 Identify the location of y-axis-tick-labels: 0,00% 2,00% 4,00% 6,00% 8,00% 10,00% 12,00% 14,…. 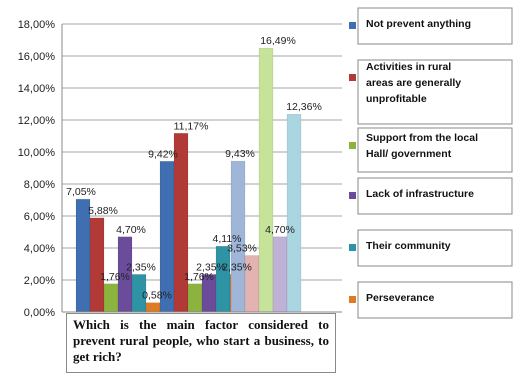
(37, 169).